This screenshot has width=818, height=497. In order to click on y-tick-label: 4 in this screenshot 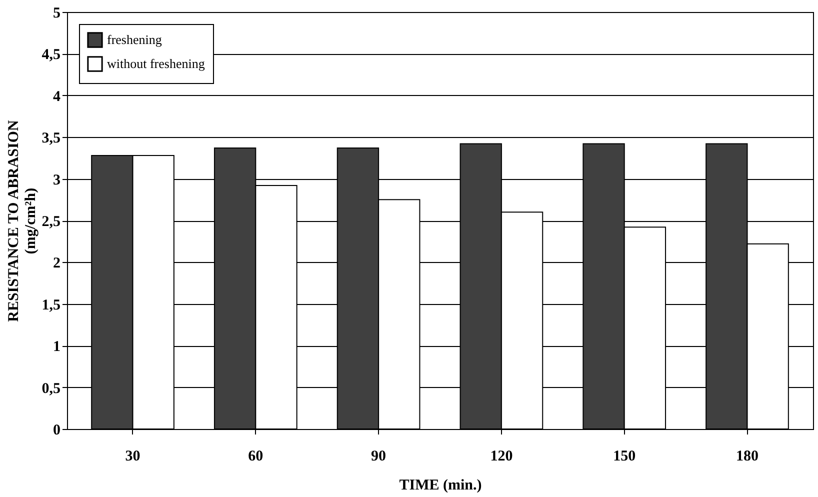, I will do `click(57, 96)`.